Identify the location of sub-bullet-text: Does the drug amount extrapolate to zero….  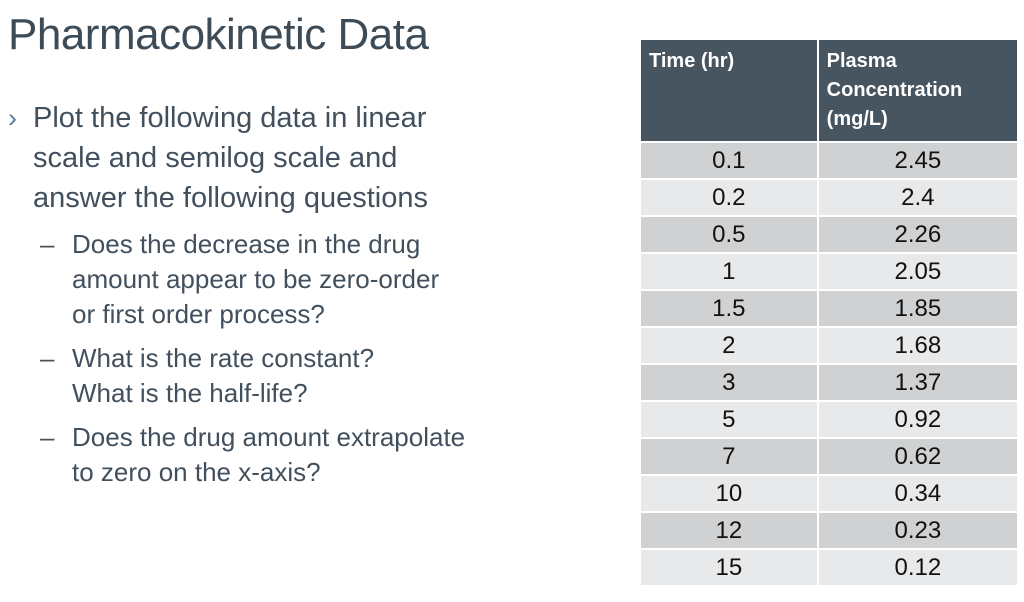
(269, 454).